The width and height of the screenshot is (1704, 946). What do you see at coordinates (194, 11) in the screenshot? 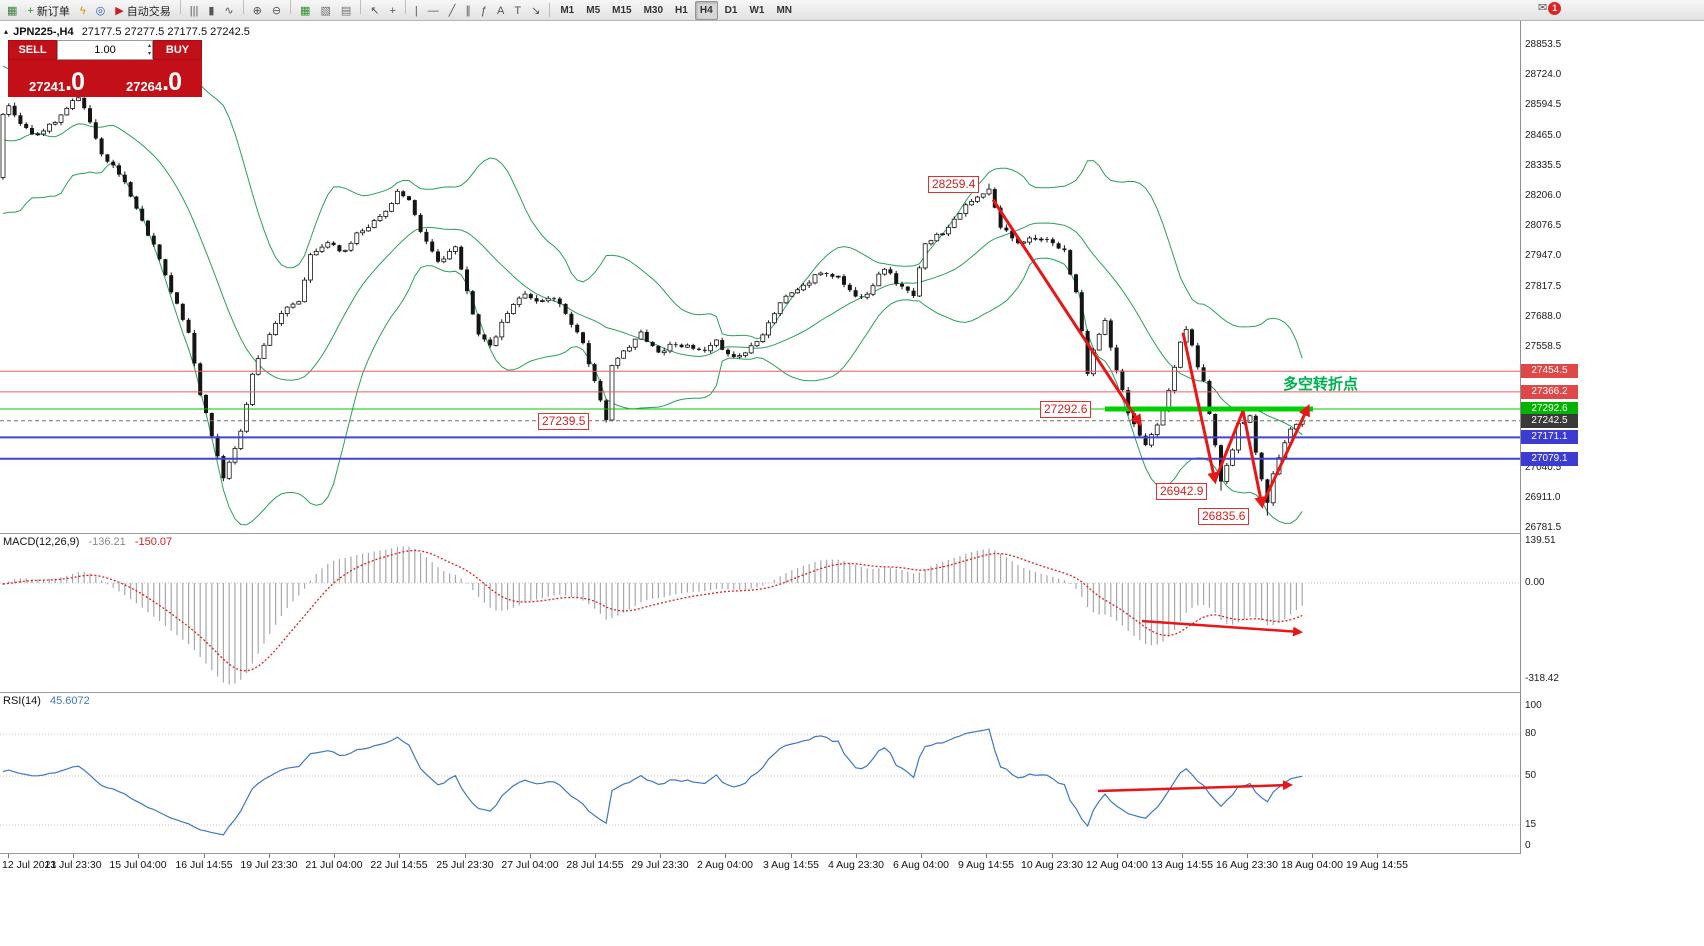
I see `bar-chart-button: |||` at bounding box center [194, 11].